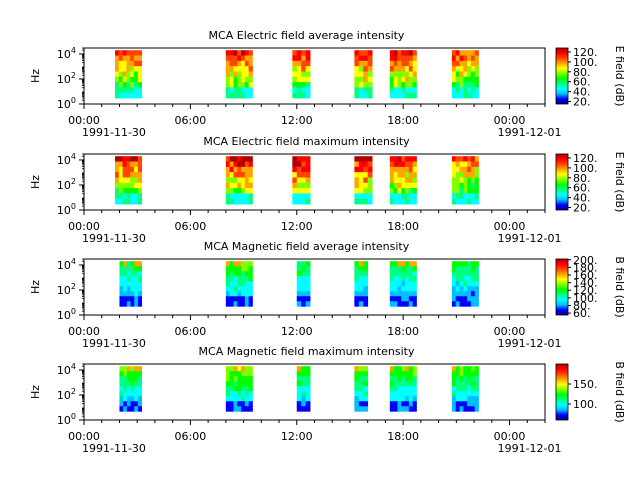  I want to click on start-date-label: 1991-11-30, so click(114, 238).